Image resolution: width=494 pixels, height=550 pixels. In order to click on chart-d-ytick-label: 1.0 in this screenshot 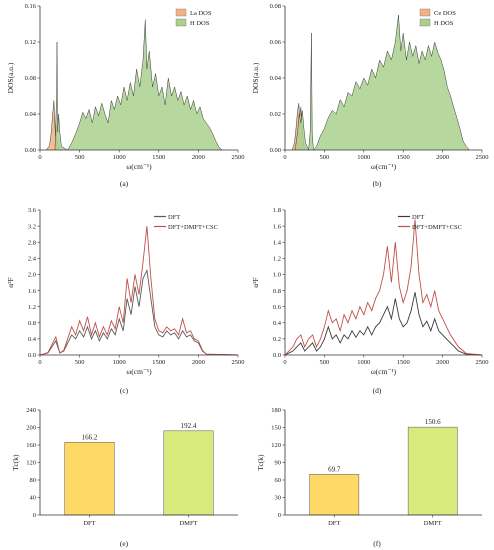, I will do `click(277, 275)`.